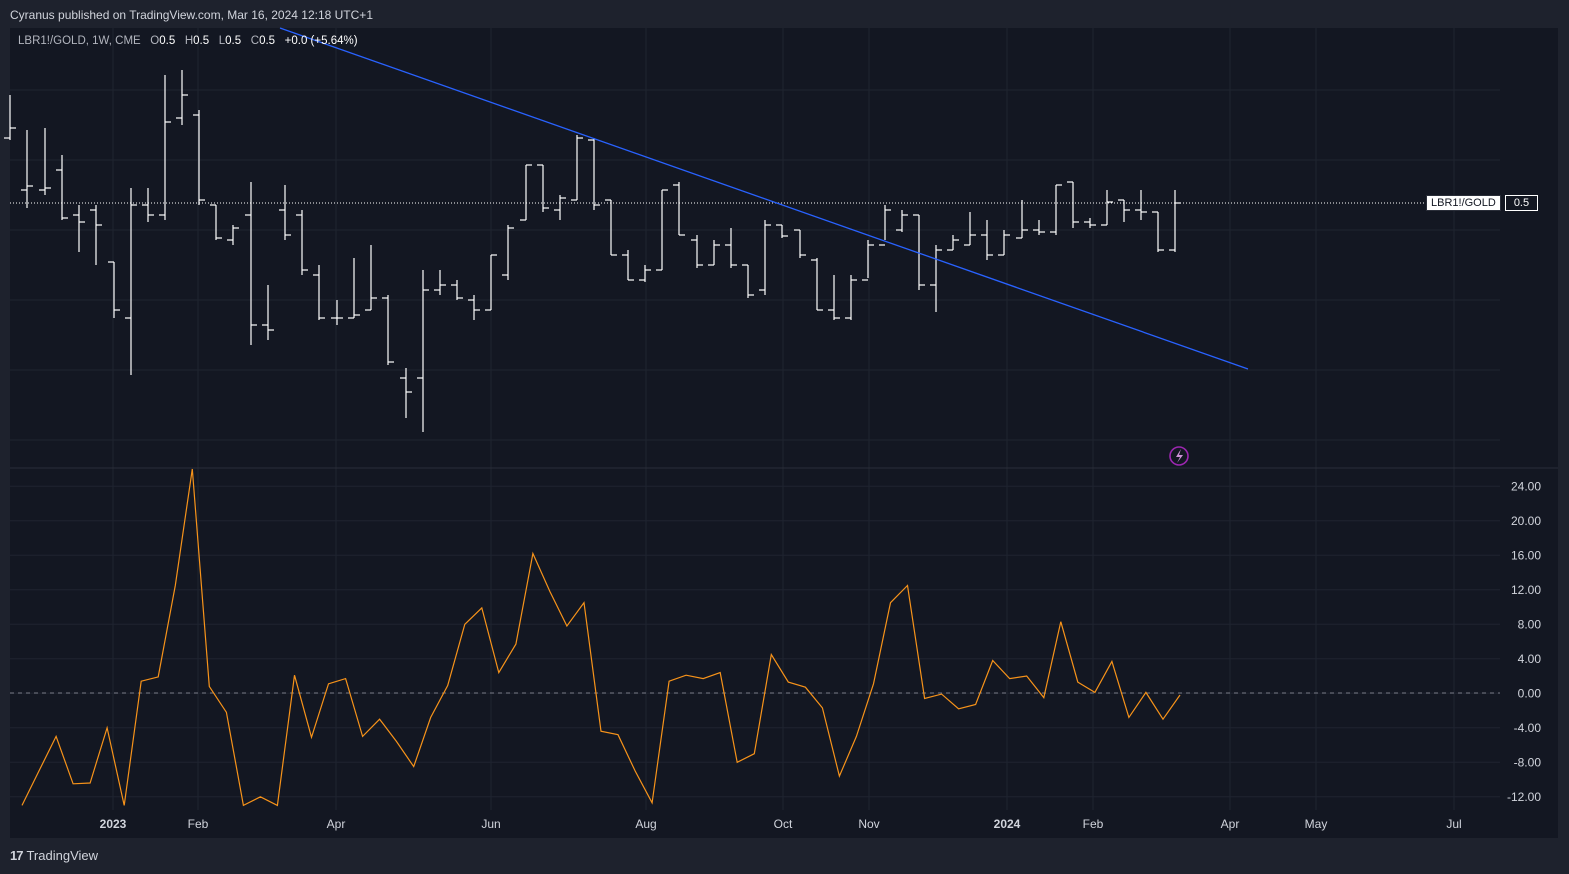  What do you see at coordinates (201, 41) in the screenshot?
I see `legend-high: 0.5` at bounding box center [201, 41].